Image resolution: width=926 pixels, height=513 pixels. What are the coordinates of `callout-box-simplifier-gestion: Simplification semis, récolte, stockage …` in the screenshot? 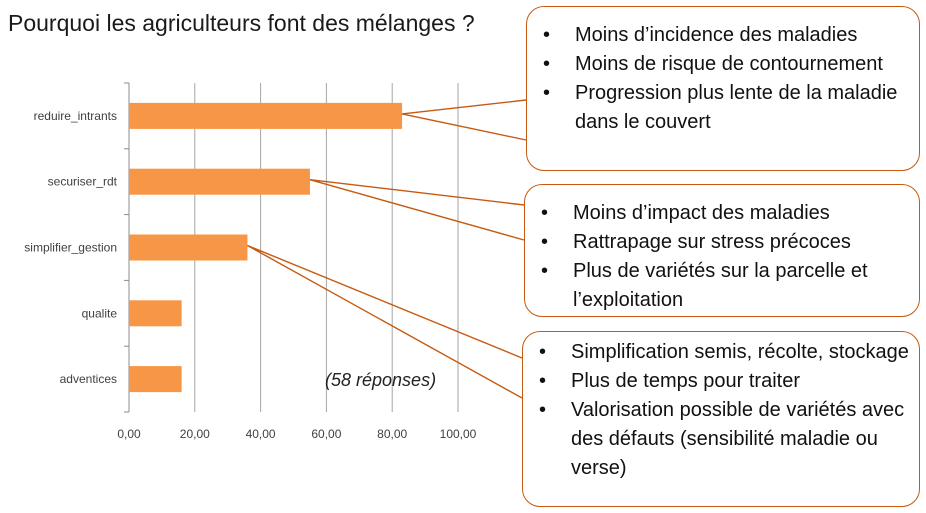 It's located at (721, 419).